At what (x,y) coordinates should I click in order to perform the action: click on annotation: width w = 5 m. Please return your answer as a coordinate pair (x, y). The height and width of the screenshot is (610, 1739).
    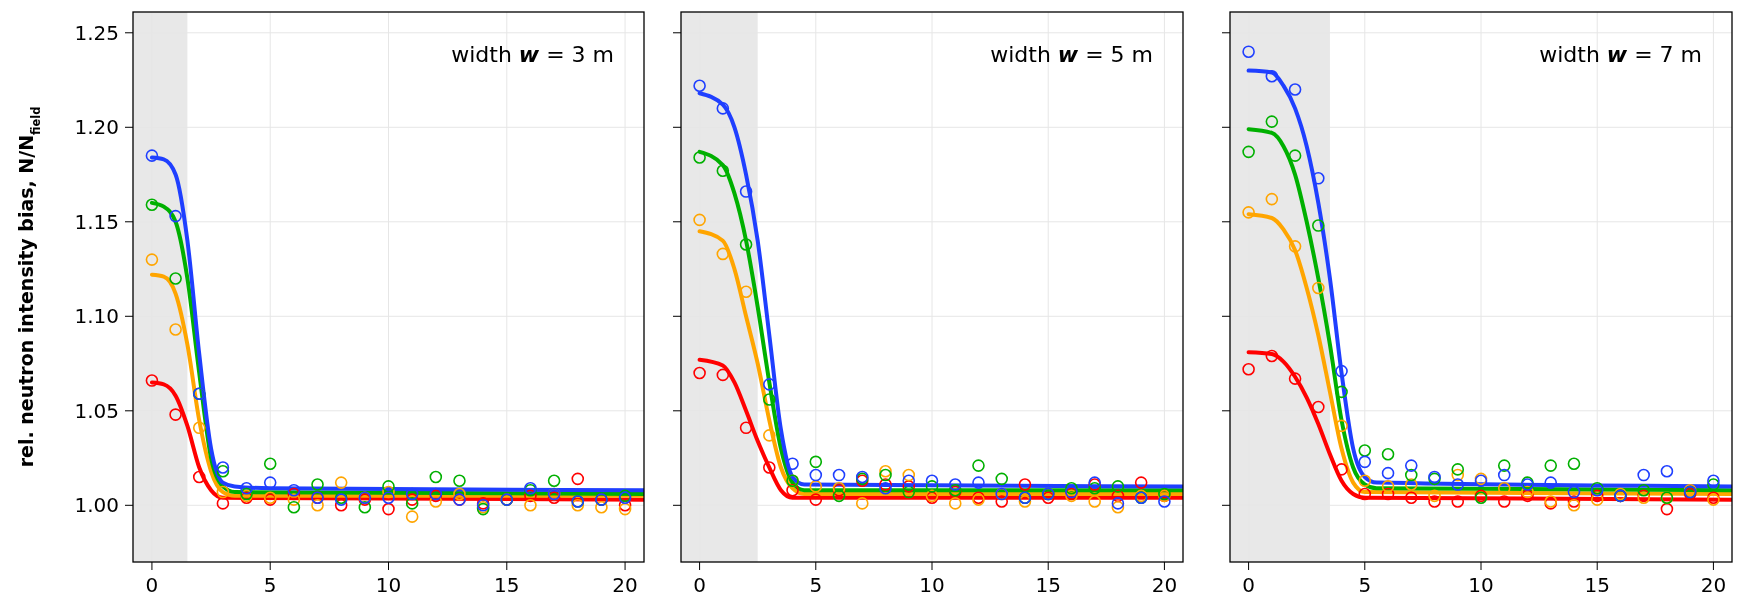
    Looking at the image, I should click on (1071, 54).